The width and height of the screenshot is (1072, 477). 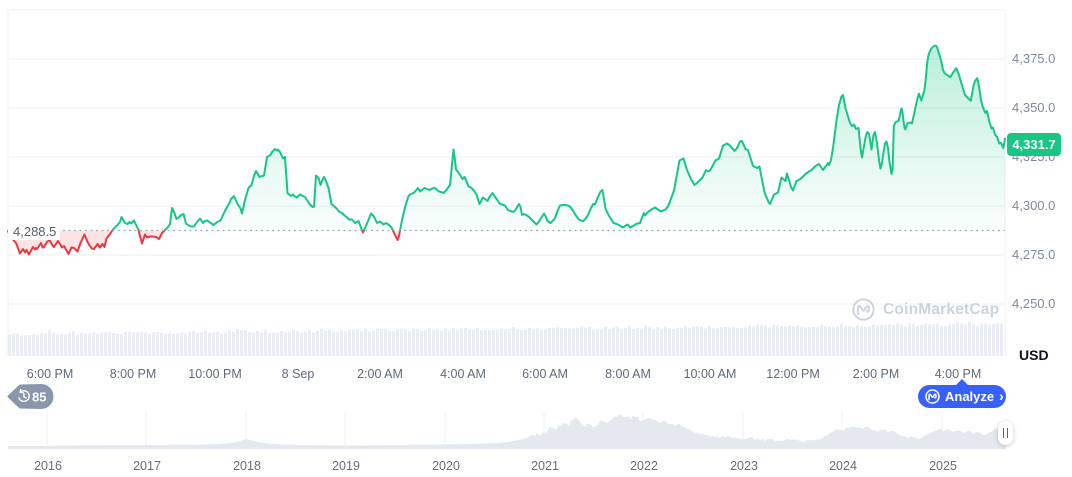 What do you see at coordinates (39, 397) in the screenshot?
I see `svg-text: 85` at bounding box center [39, 397].